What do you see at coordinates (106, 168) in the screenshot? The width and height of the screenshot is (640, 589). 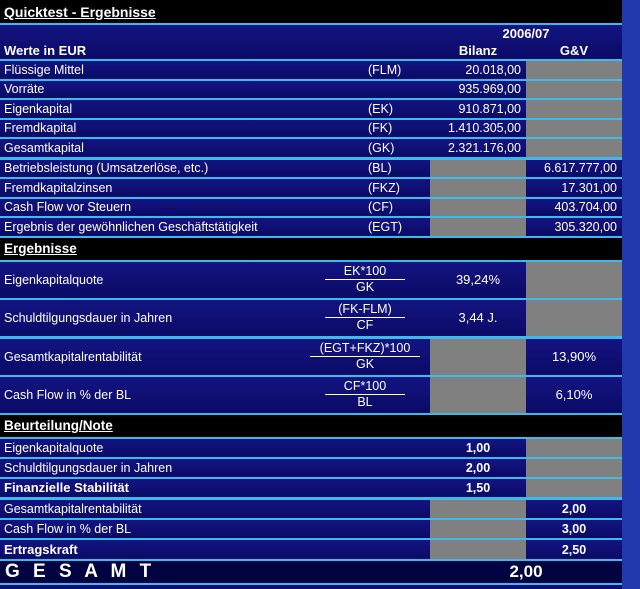 I see `row-label: Betriebsleistung (Umsatzerlöse, etc.)` at bounding box center [106, 168].